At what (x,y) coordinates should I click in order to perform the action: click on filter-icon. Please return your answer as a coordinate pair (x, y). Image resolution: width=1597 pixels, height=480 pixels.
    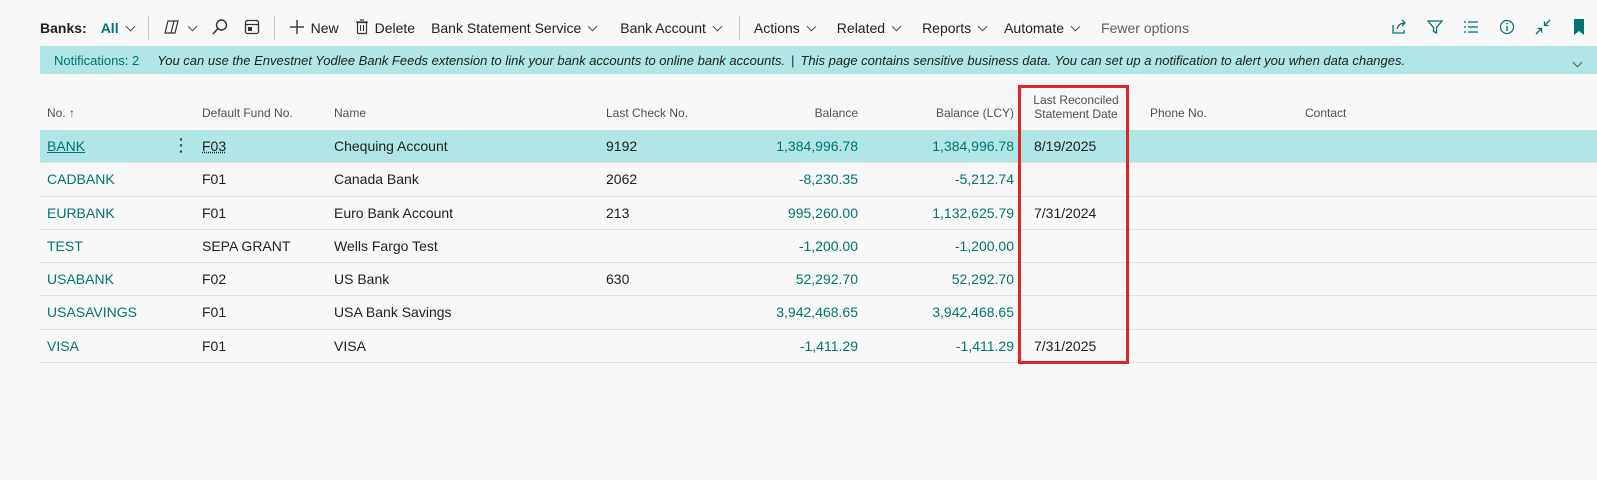
    Looking at the image, I should click on (1435, 28).